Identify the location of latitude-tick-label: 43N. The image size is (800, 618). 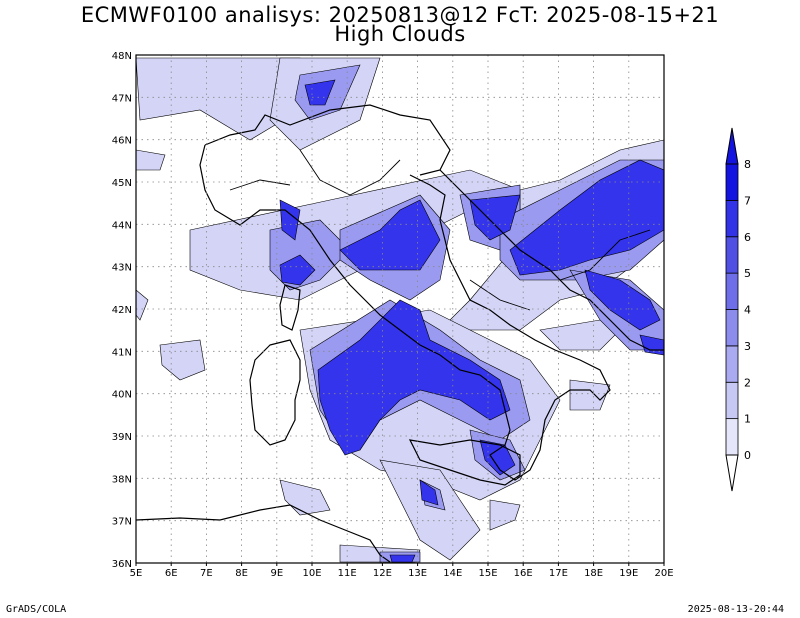
(122, 268).